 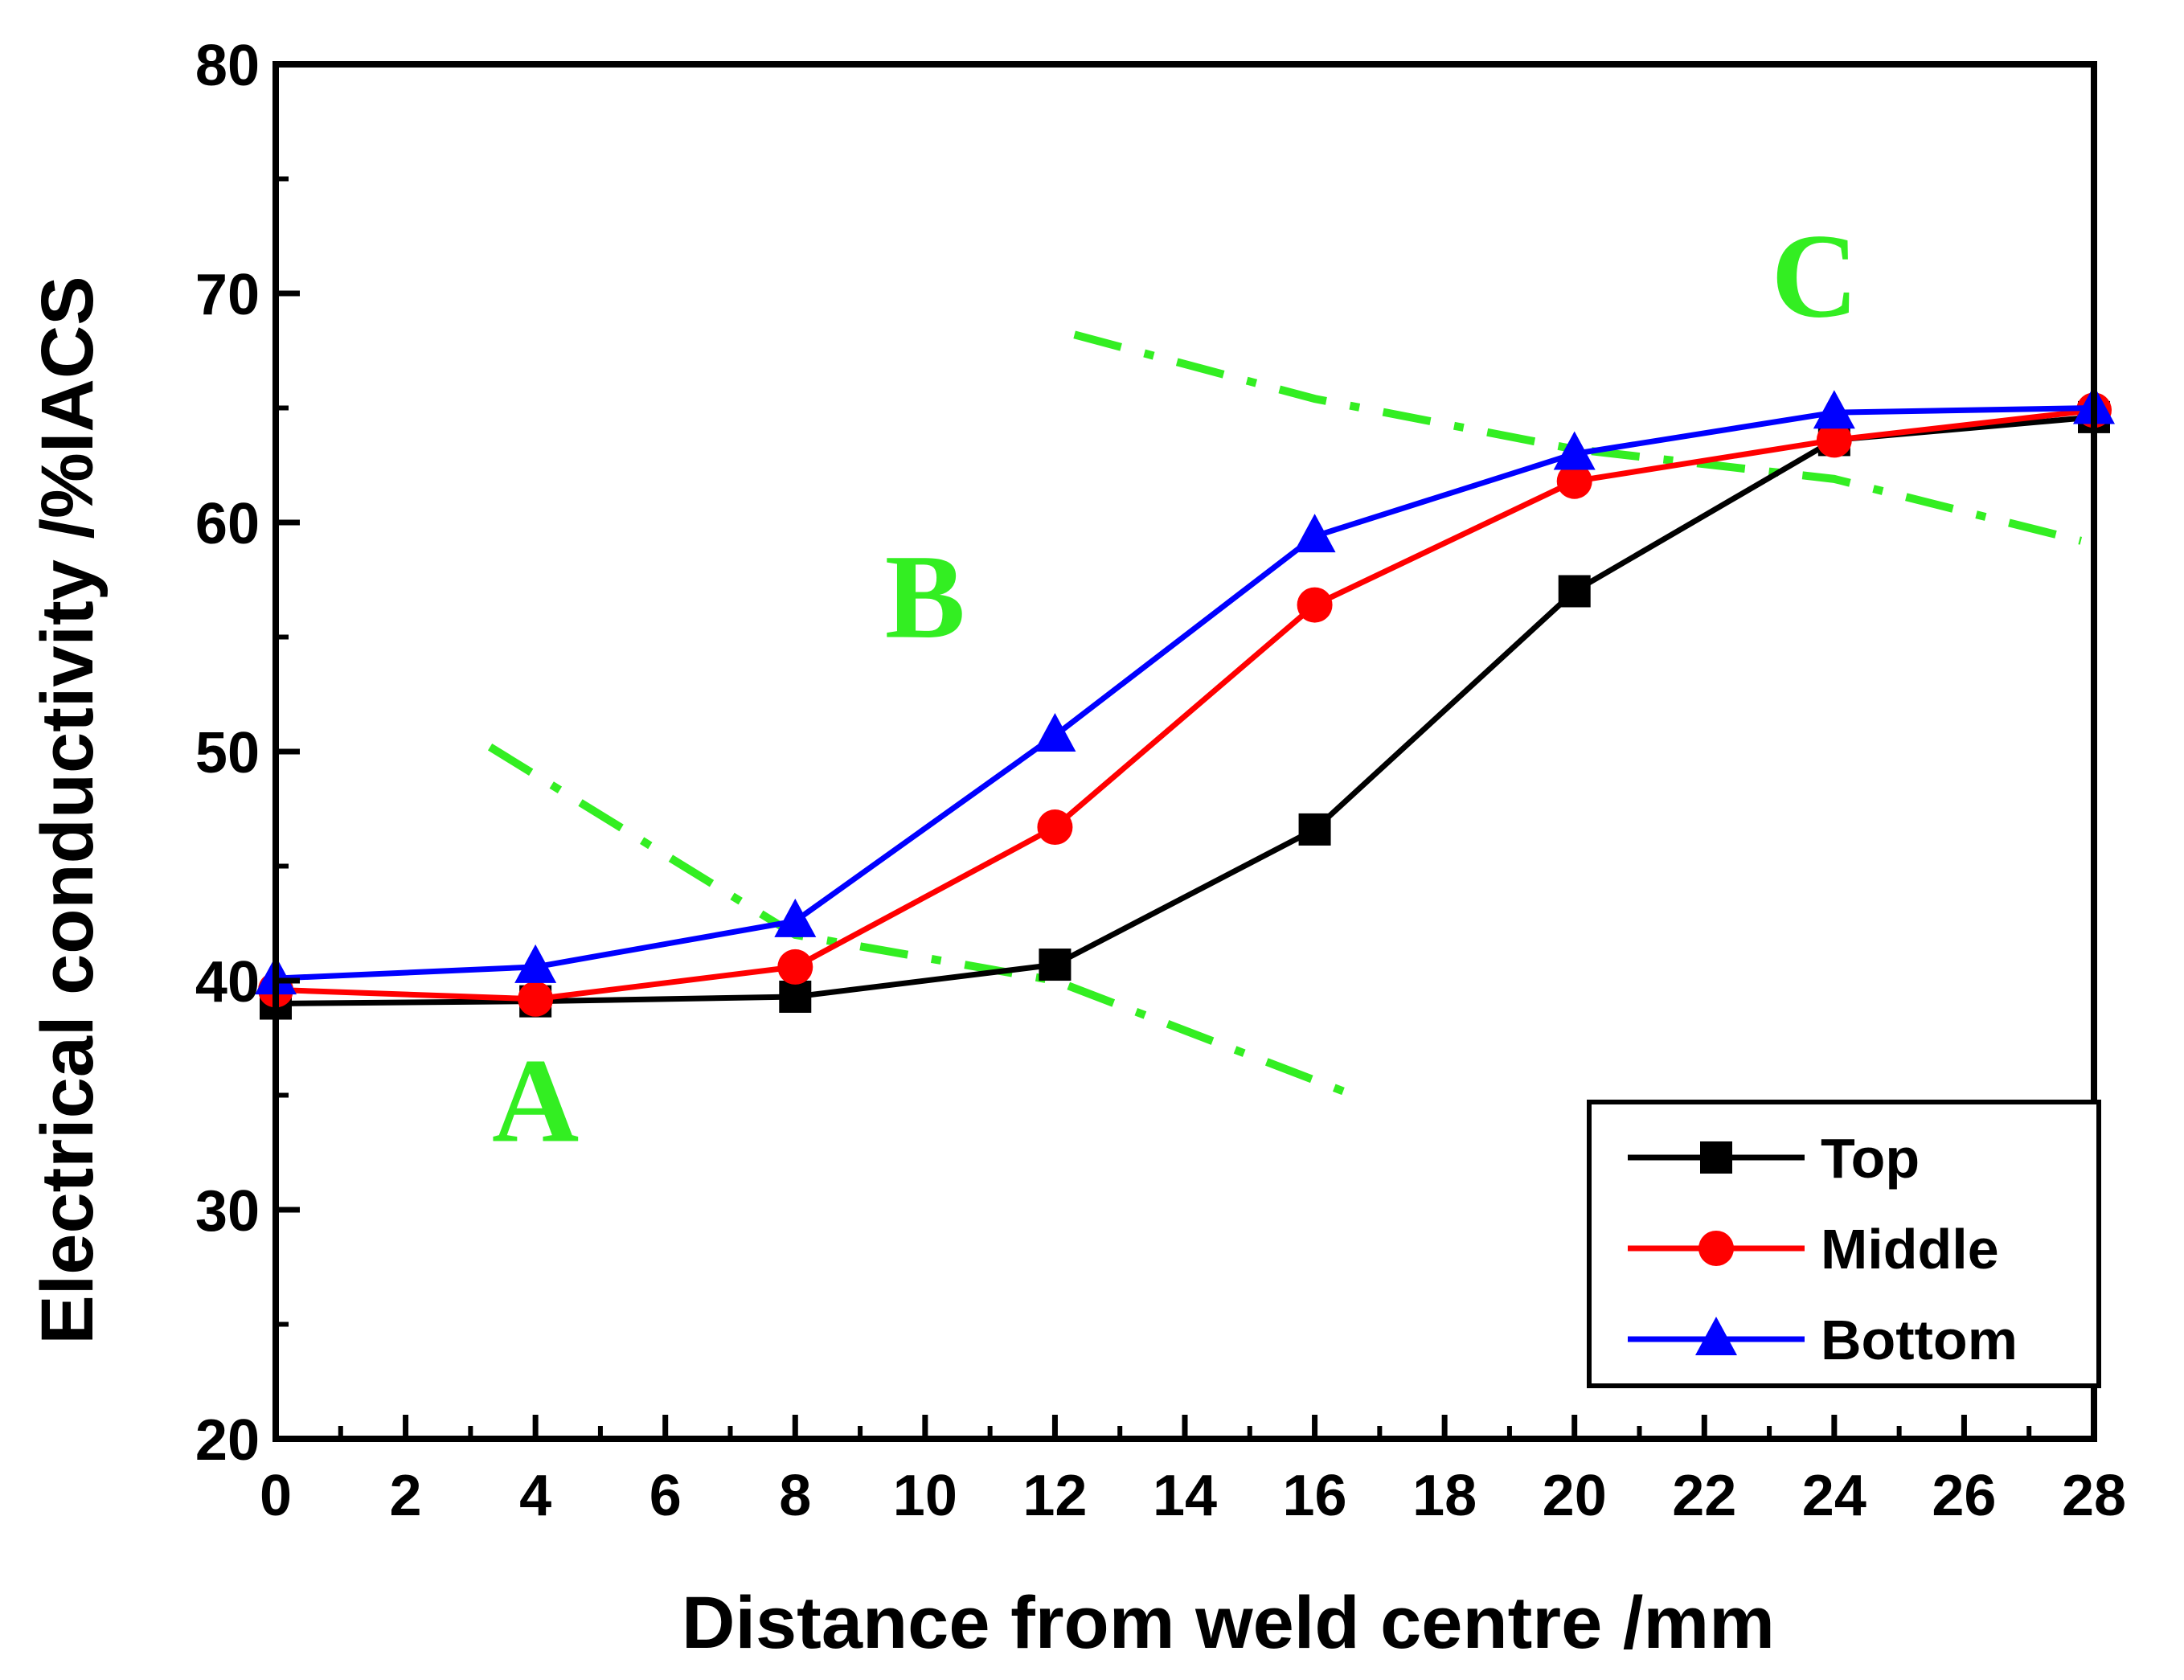 What do you see at coordinates (665, 1496) in the screenshot?
I see `x-tick-label: 6` at bounding box center [665, 1496].